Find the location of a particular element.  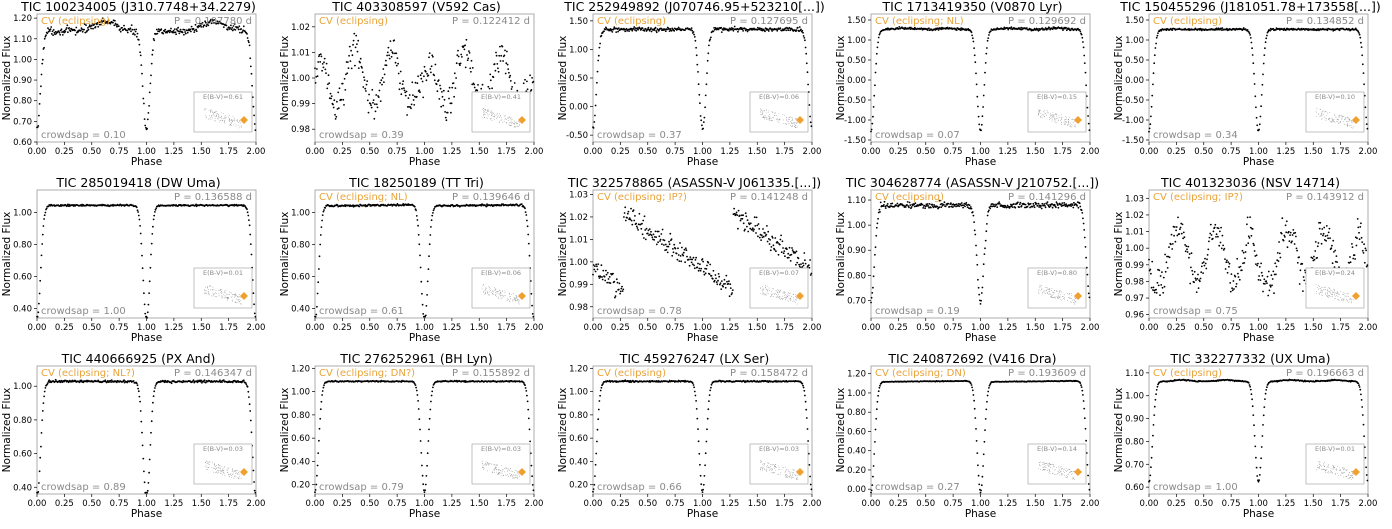

y-tick-label: 0.98 is located at coordinates (578, 308).